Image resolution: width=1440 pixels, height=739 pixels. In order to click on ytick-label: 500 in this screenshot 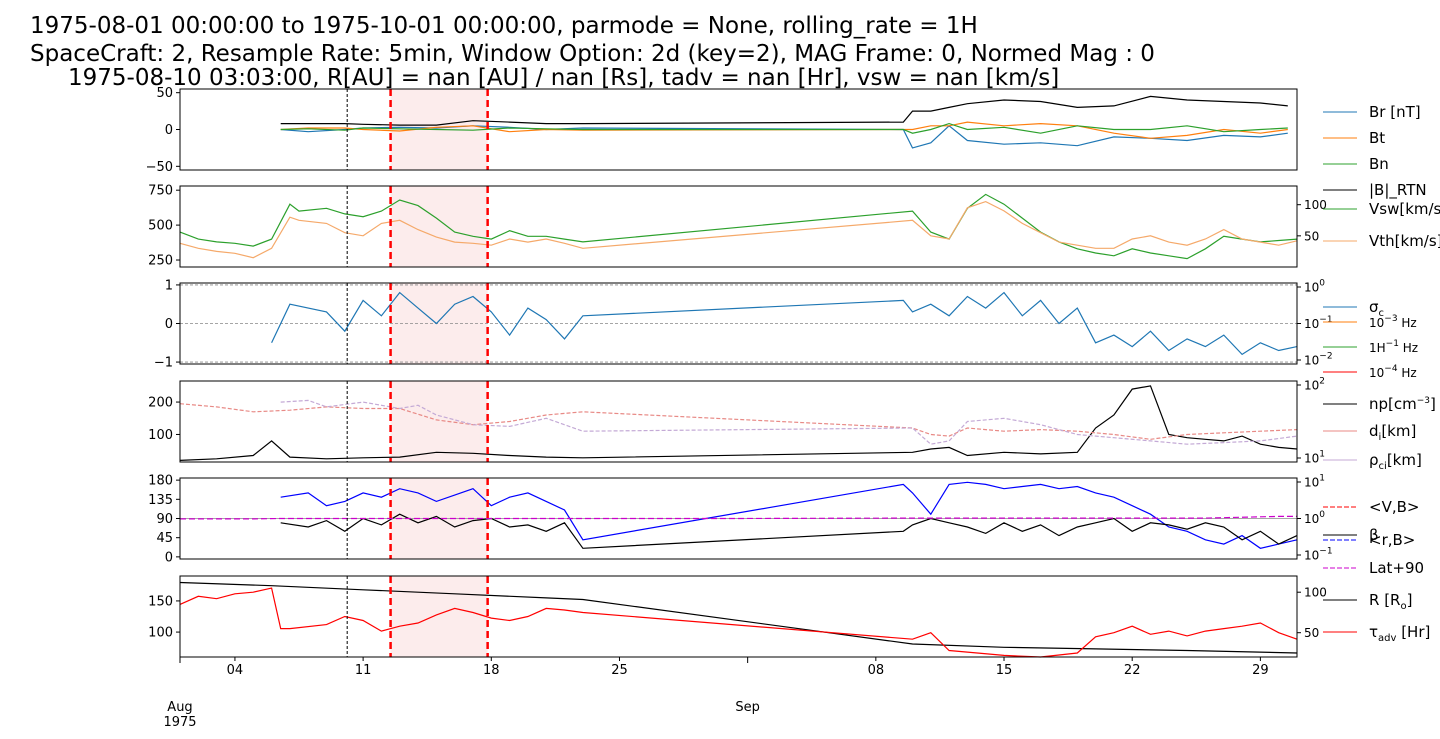, I will do `click(160, 226)`.